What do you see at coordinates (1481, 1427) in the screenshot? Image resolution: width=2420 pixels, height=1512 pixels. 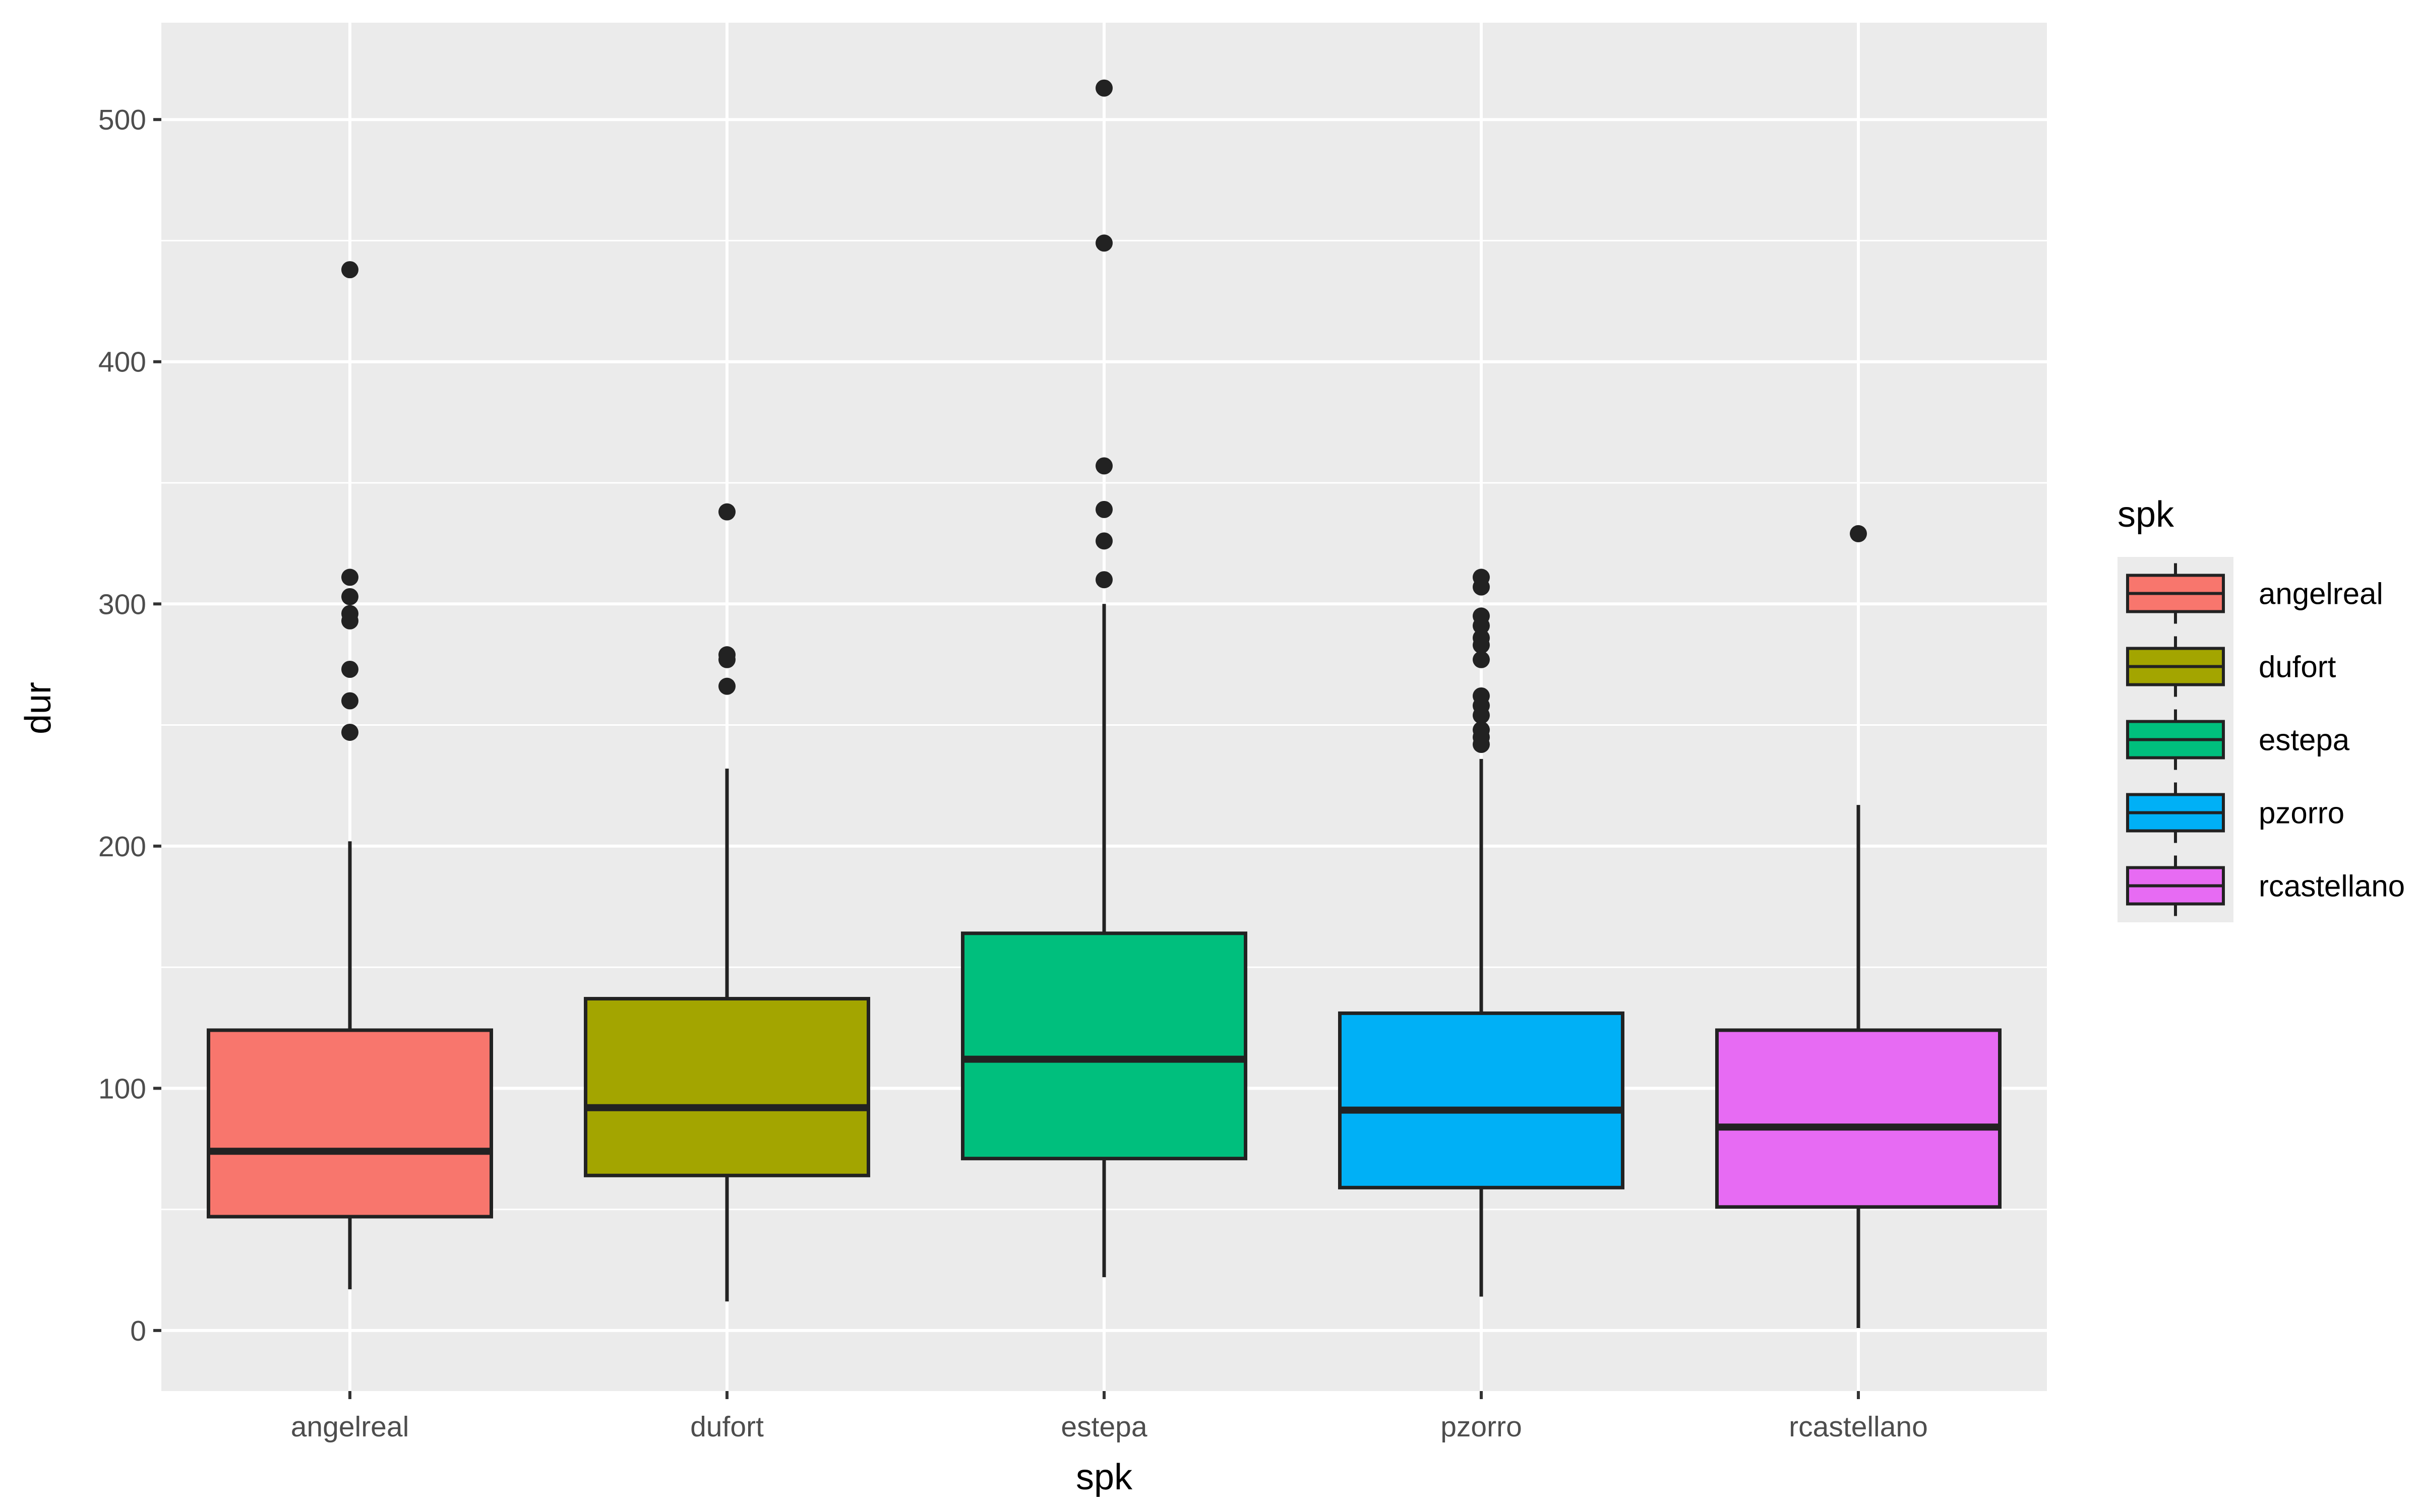 I see `x-tick-label: pzorro` at bounding box center [1481, 1427].